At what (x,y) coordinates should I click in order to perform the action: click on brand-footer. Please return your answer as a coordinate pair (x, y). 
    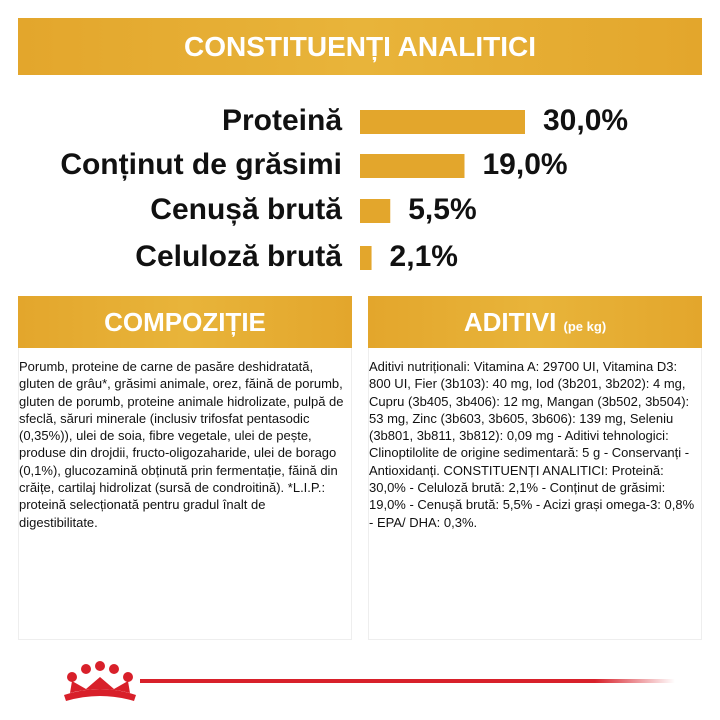
    Looking at the image, I should click on (369, 681).